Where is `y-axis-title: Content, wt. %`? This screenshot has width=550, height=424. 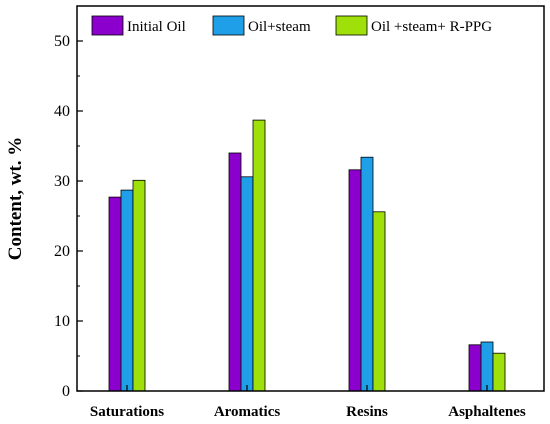 y-axis-title: Content, wt. % is located at coordinates (15, 199).